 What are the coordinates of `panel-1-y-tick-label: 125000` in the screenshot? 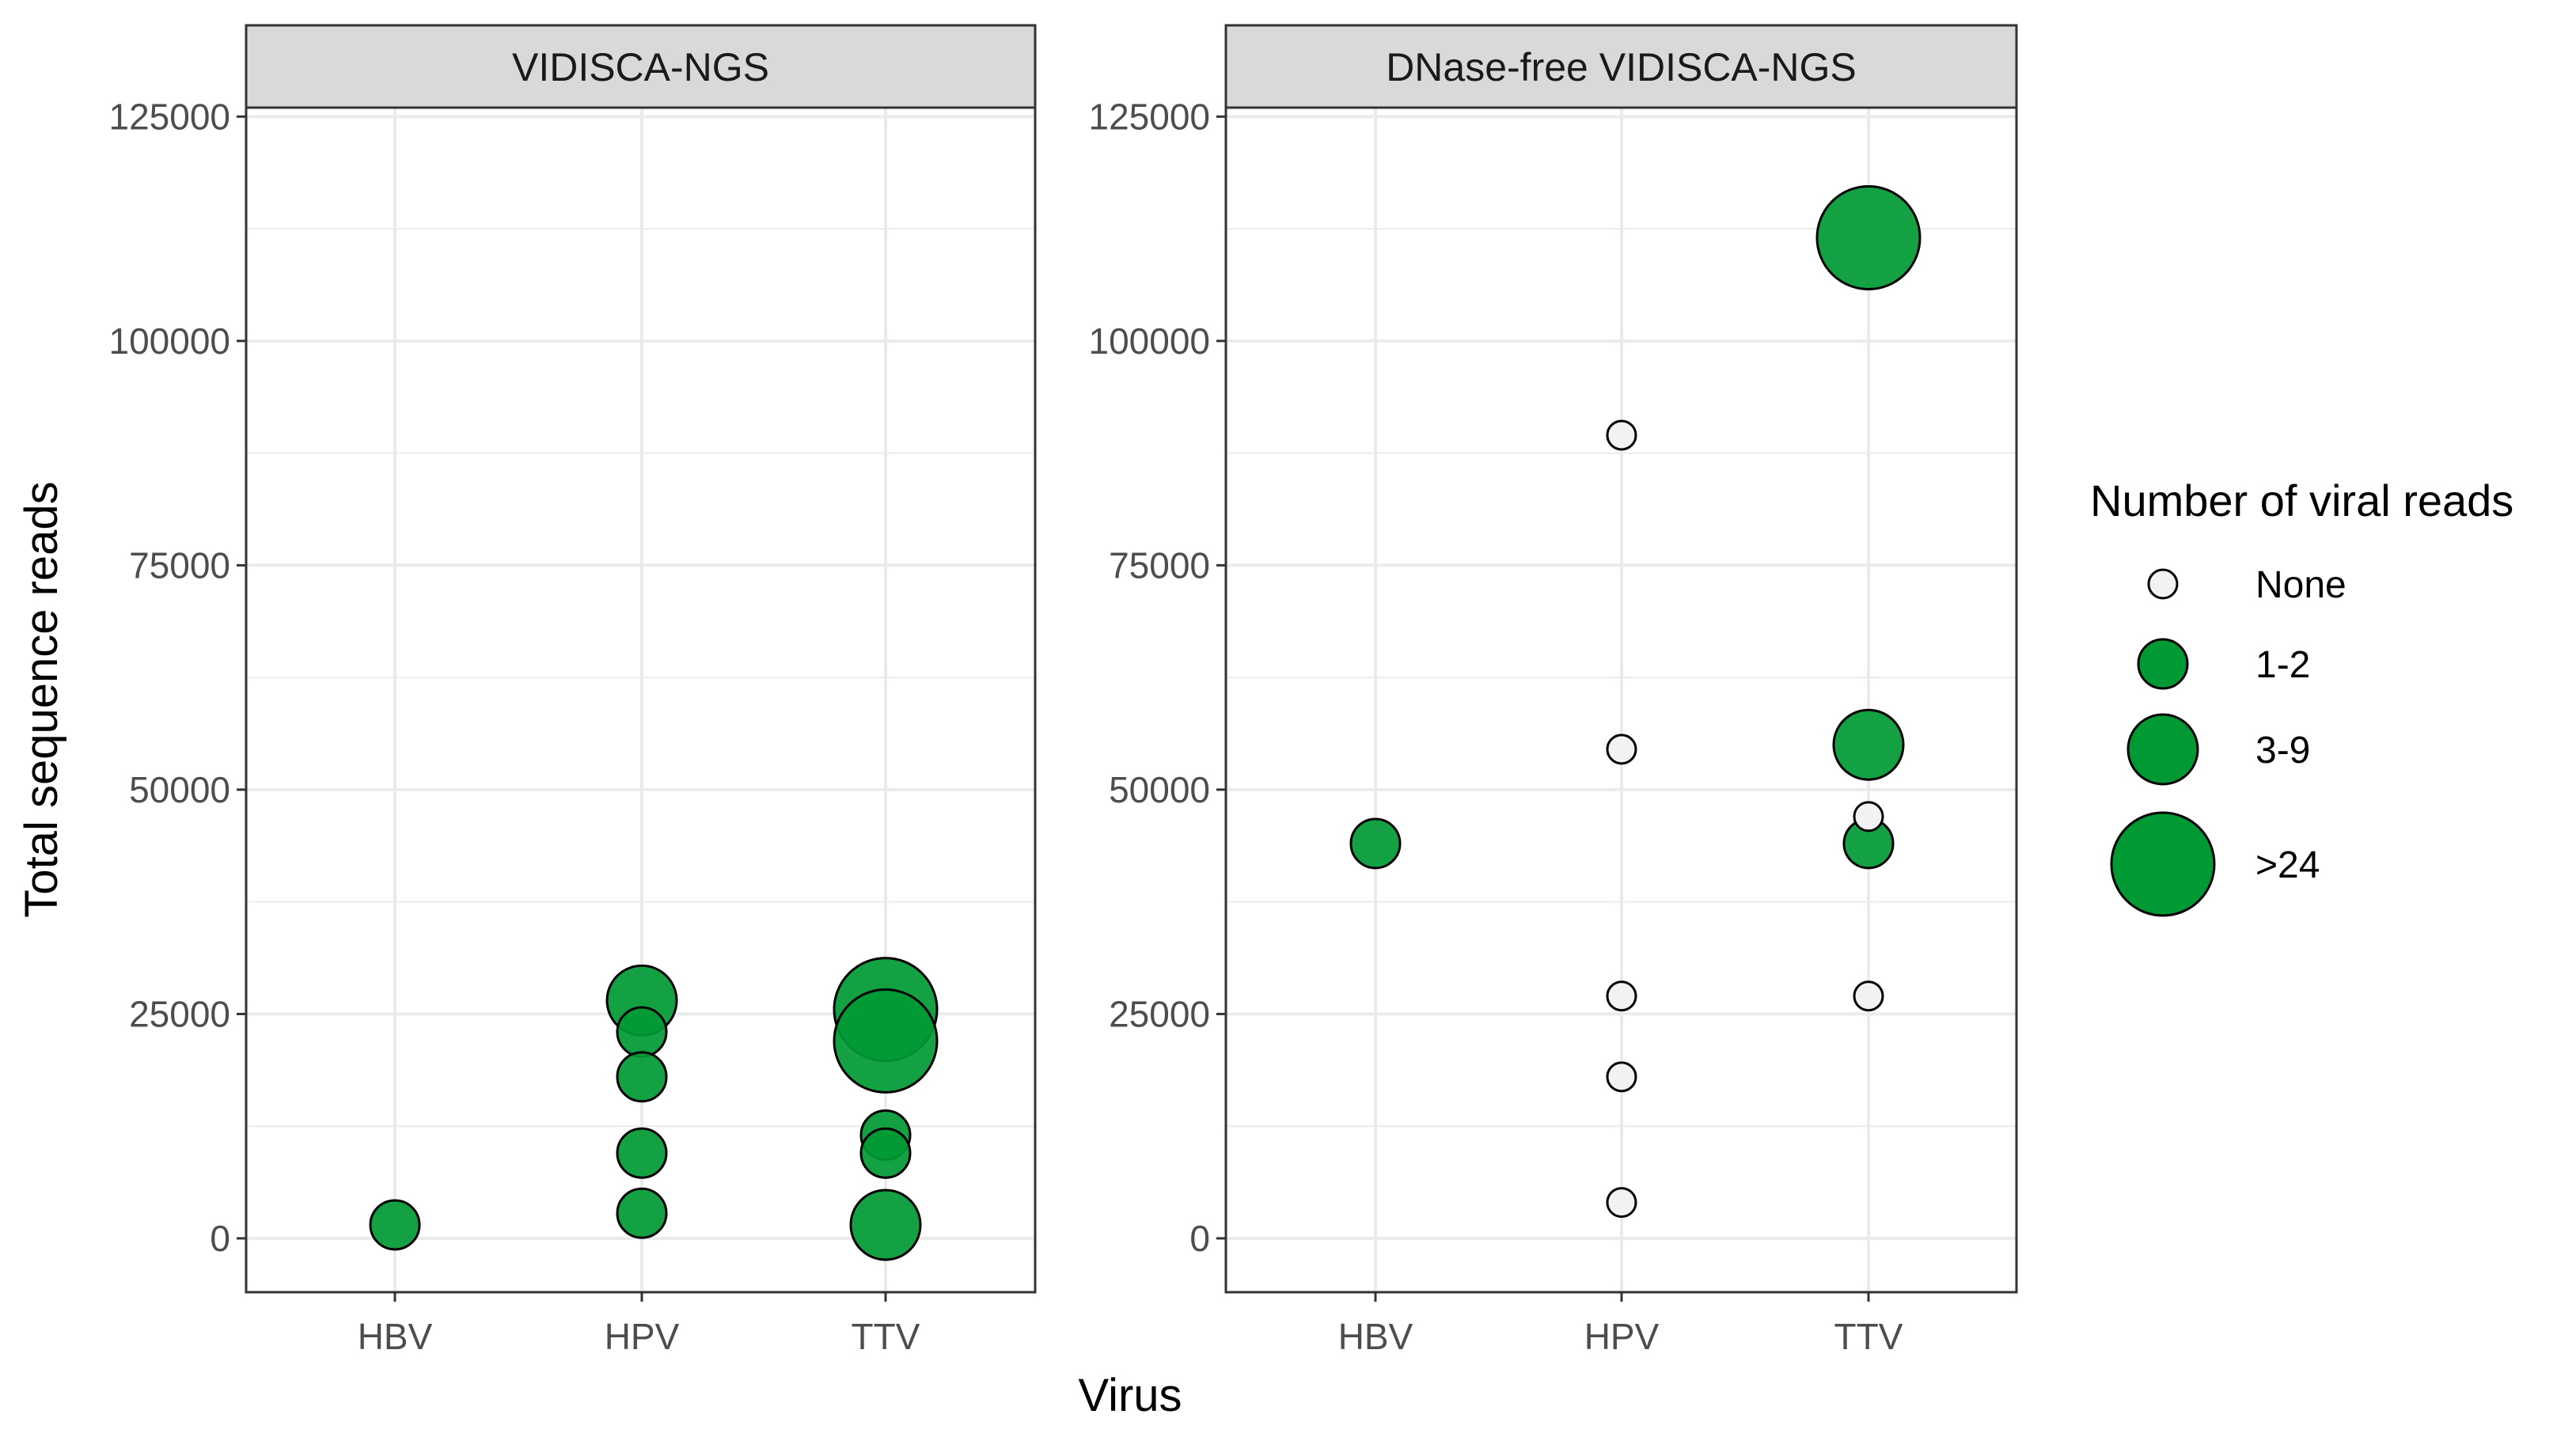 It's located at (1150, 116).